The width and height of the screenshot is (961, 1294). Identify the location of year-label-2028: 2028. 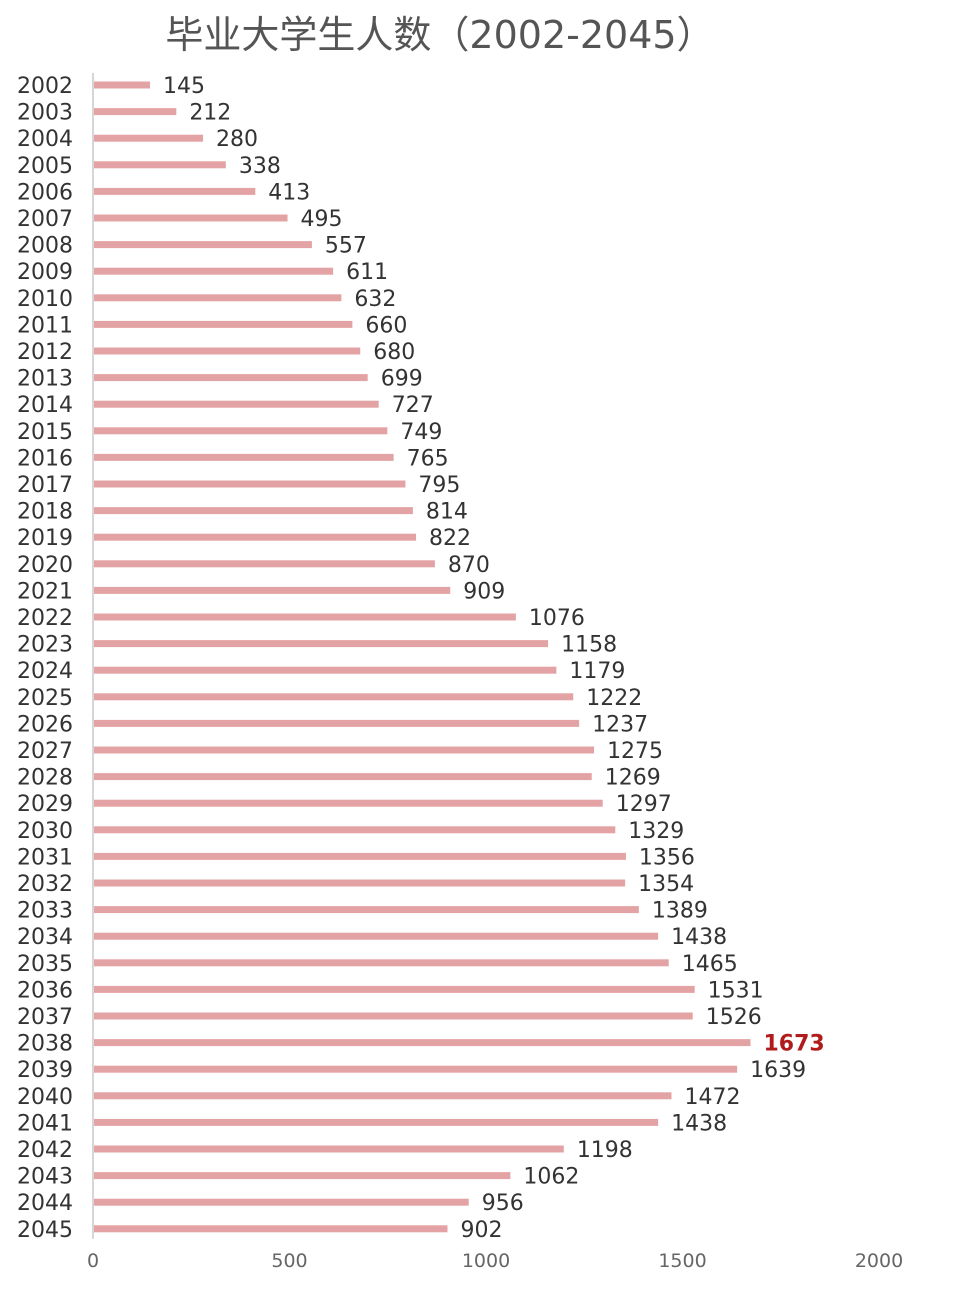
(45, 778).